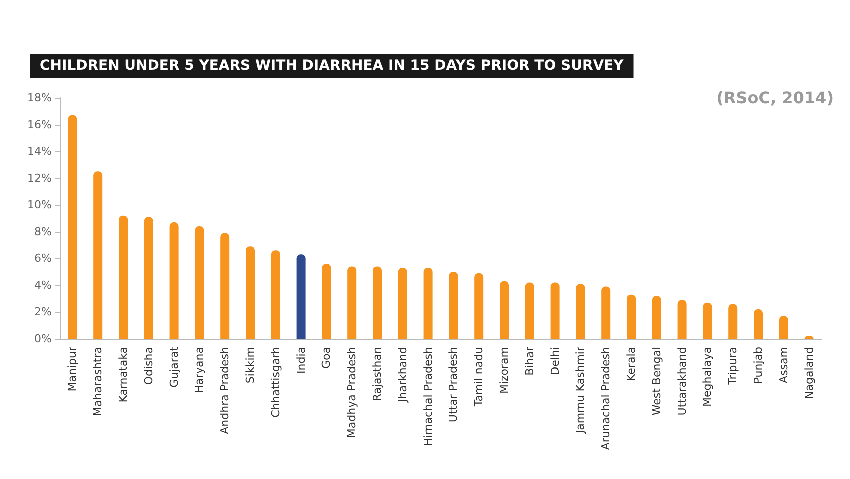  Describe the element at coordinates (631, 364) in the screenshot. I see `x-tick-label: Kerala` at that location.